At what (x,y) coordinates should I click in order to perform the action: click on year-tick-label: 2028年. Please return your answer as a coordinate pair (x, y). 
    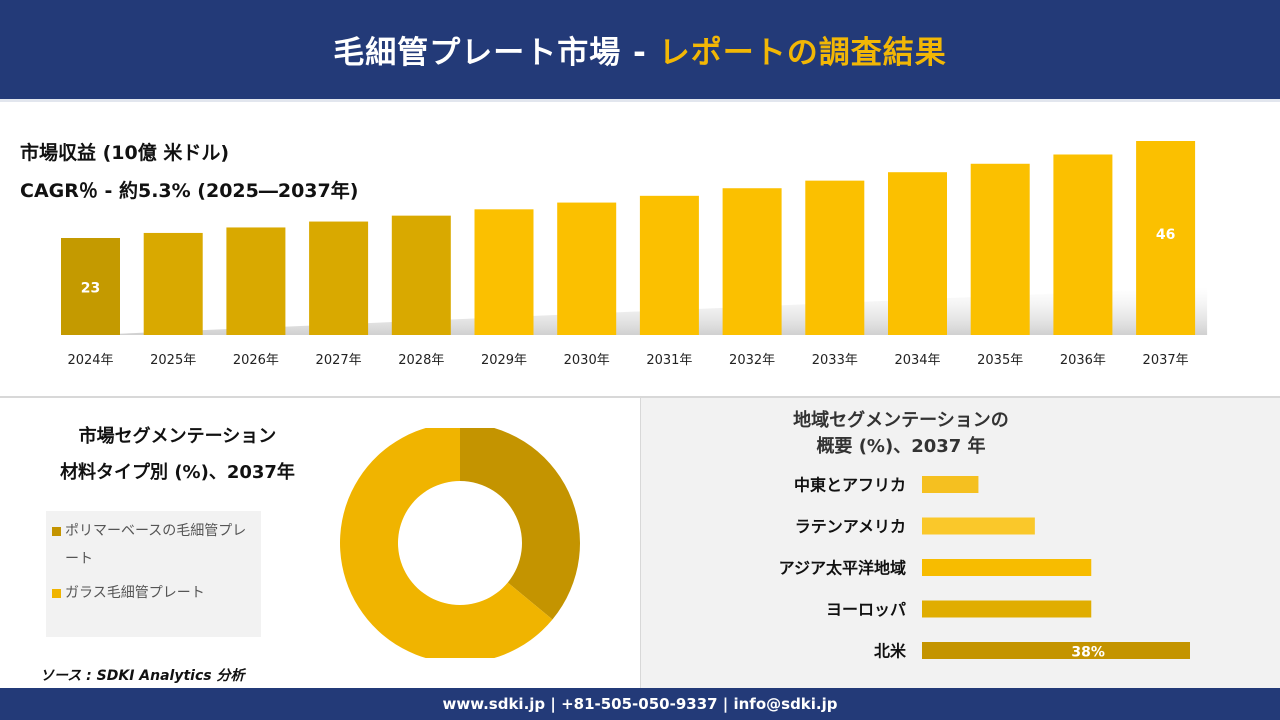
    Looking at the image, I should click on (421, 360).